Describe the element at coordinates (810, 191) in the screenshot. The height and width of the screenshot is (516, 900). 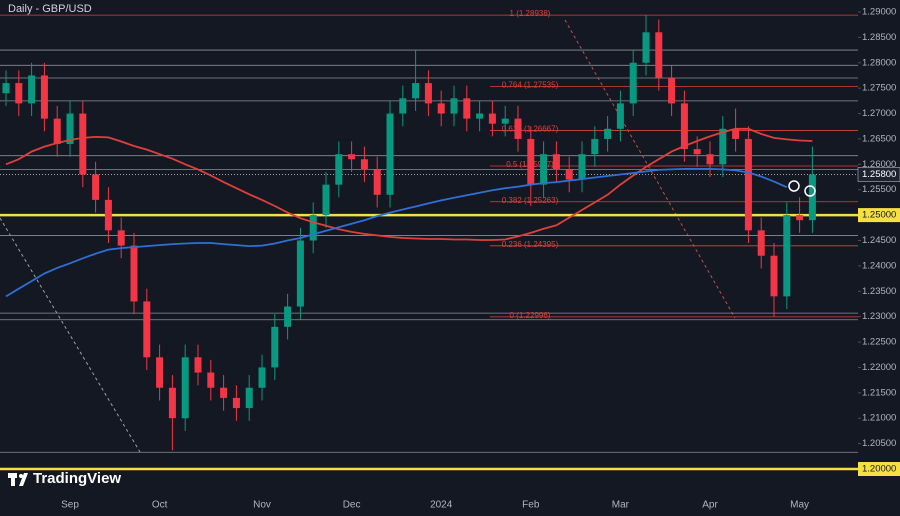
I see `annotation-circle` at that location.